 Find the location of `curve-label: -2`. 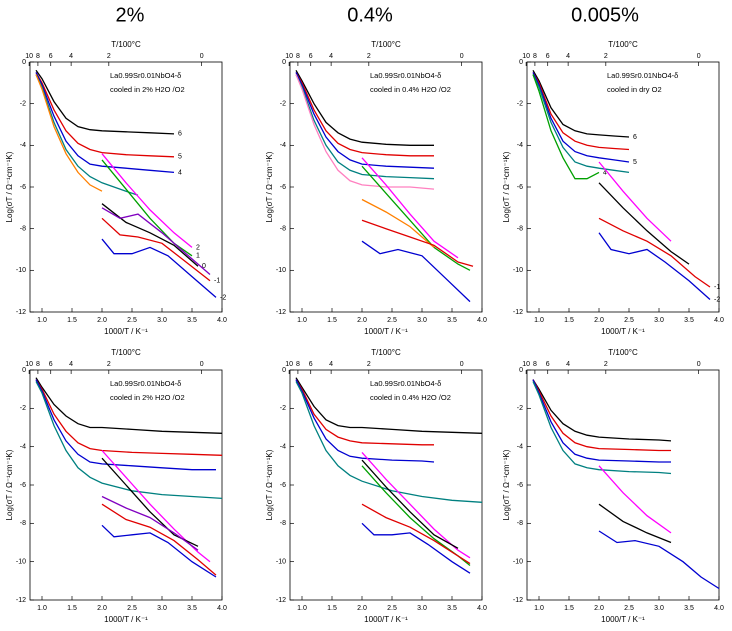

curve-label: -2 is located at coordinates (223, 297).